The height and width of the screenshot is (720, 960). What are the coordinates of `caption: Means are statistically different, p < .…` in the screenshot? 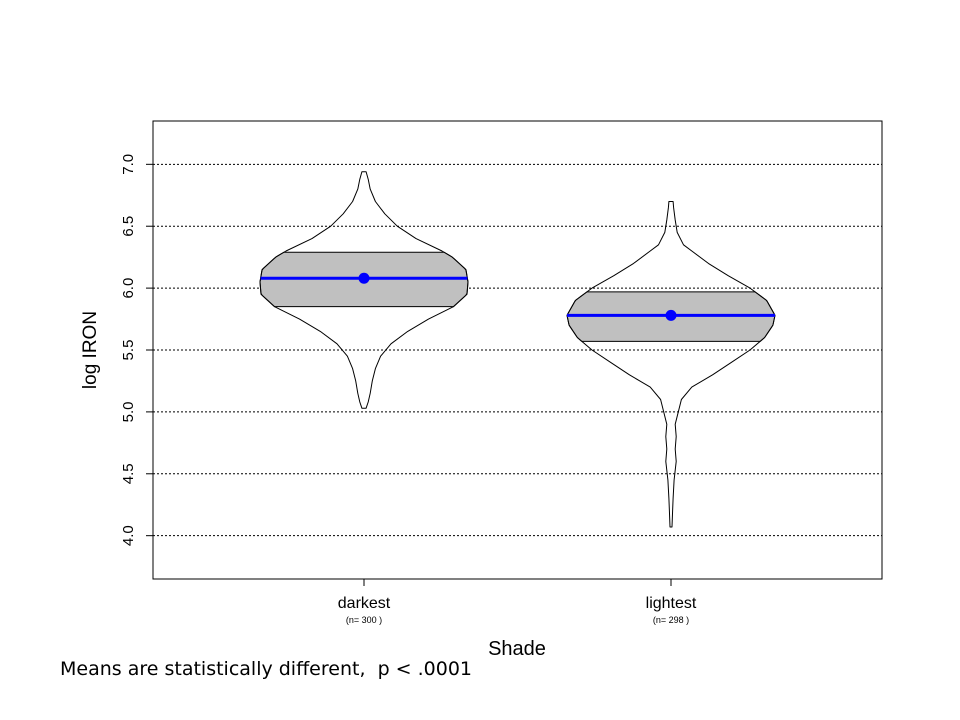 It's located at (266, 669).